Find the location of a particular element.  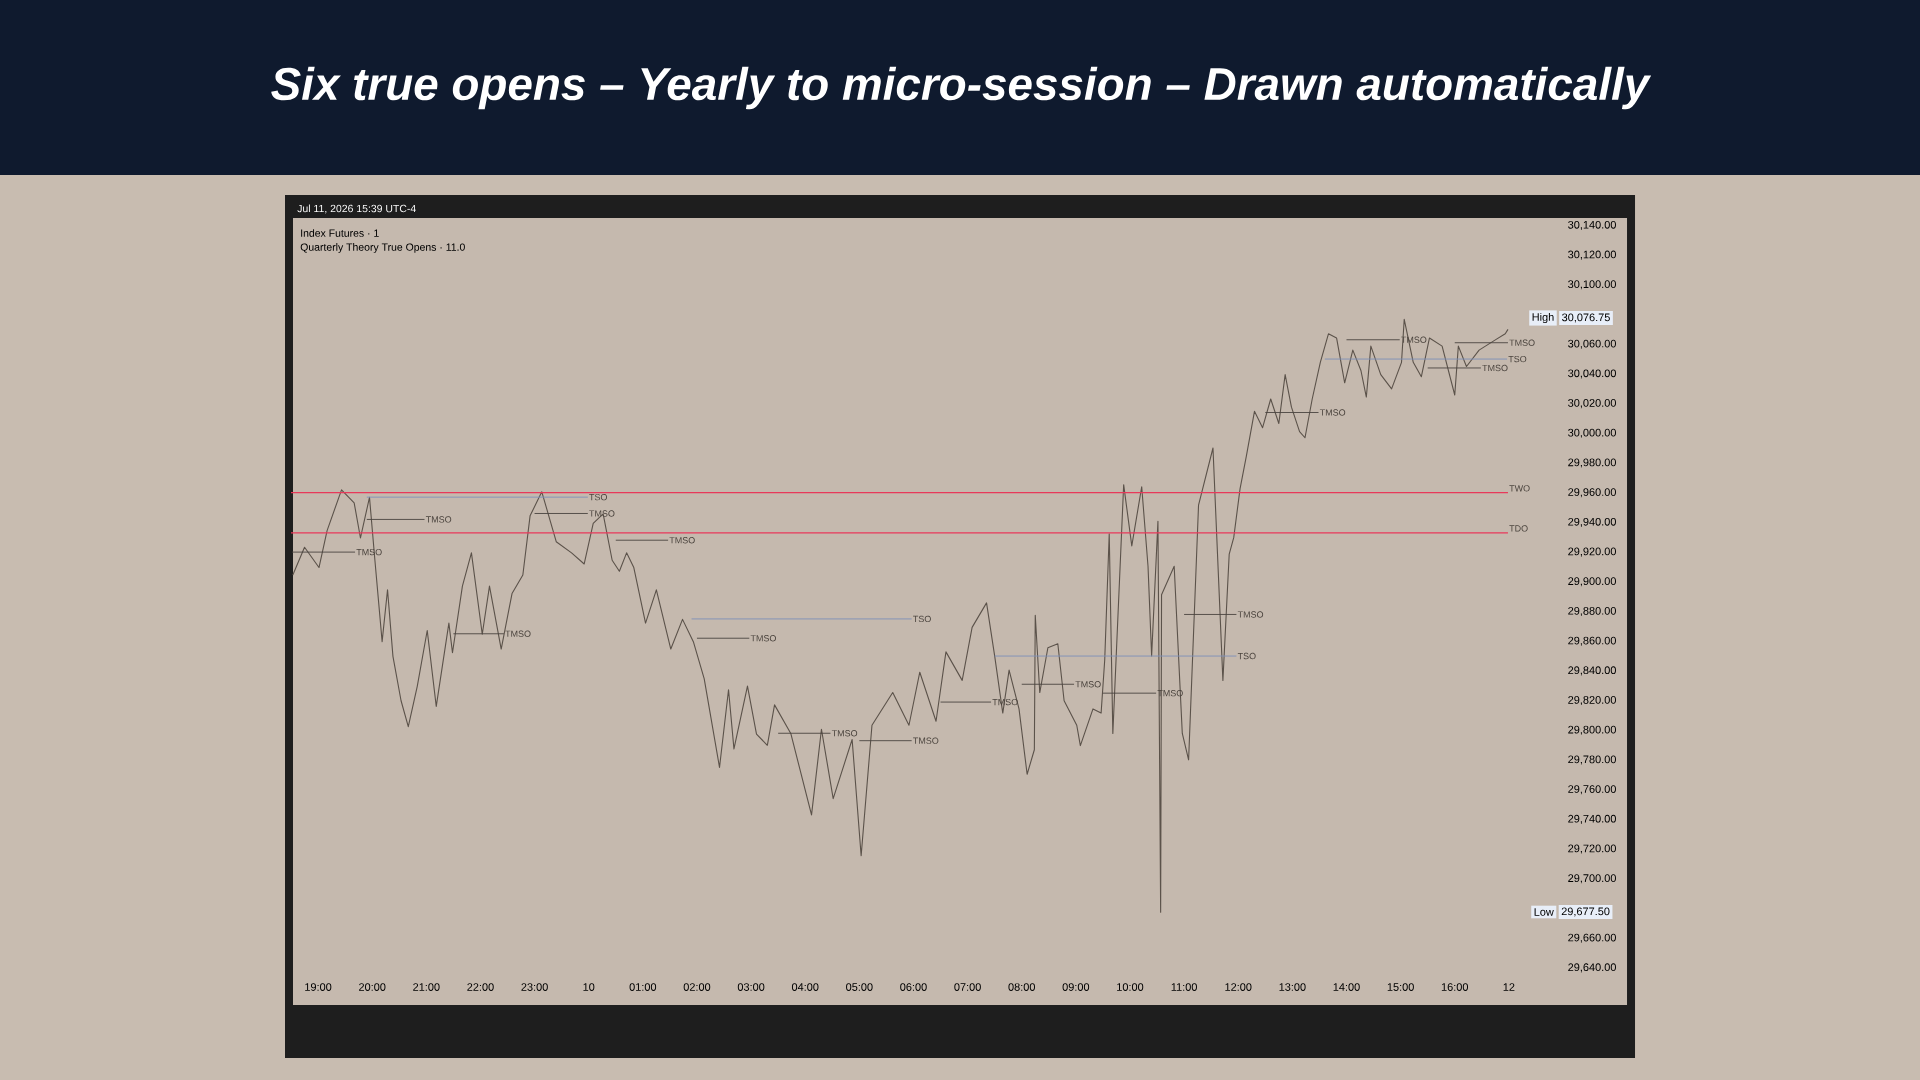

x-tick-label: 04:00 is located at coordinates (805, 987).